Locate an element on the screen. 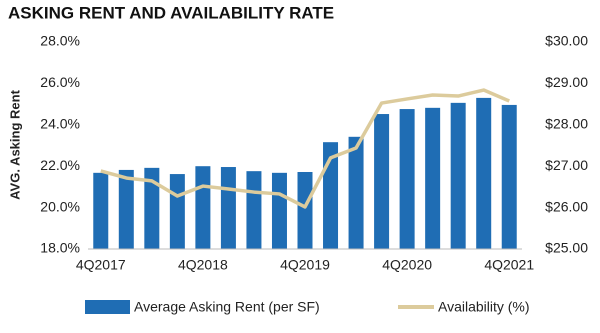 The height and width of the screenshot is (333, 600). legend-label: Average Asking Rent (per SF) is located at coordinates (227, 307).